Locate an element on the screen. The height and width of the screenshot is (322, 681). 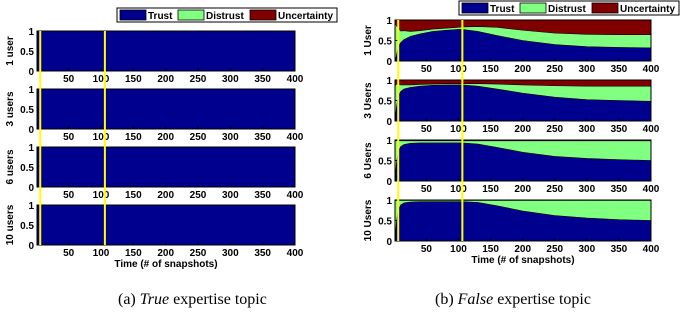
y-axis-label: 10 users is located at coordinates (10, 224).